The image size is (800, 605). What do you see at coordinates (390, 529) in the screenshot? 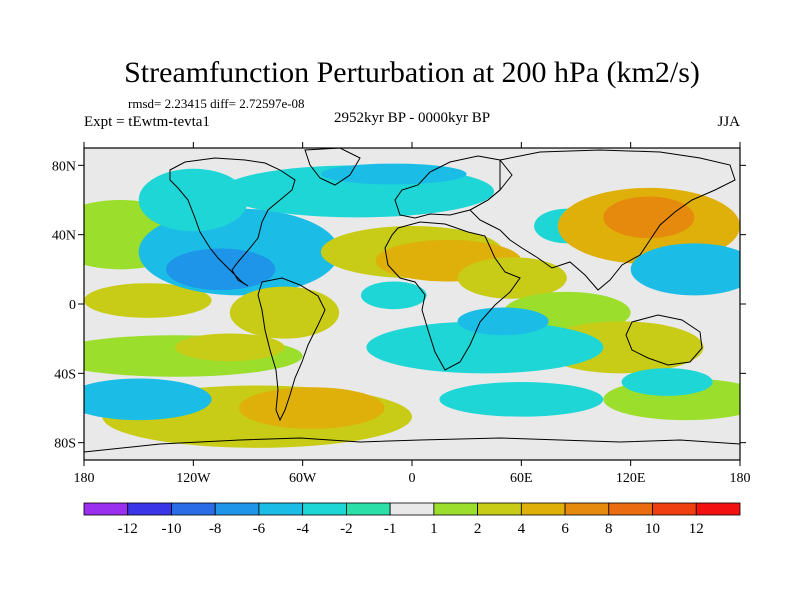
I see `colorbar-label: -1` at bounding box center [390, 529].